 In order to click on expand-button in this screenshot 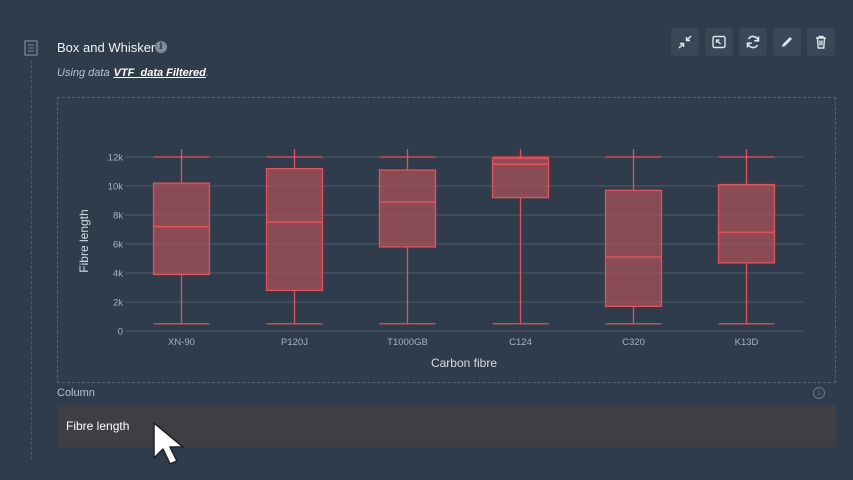, I will do `click(719, 42)`.